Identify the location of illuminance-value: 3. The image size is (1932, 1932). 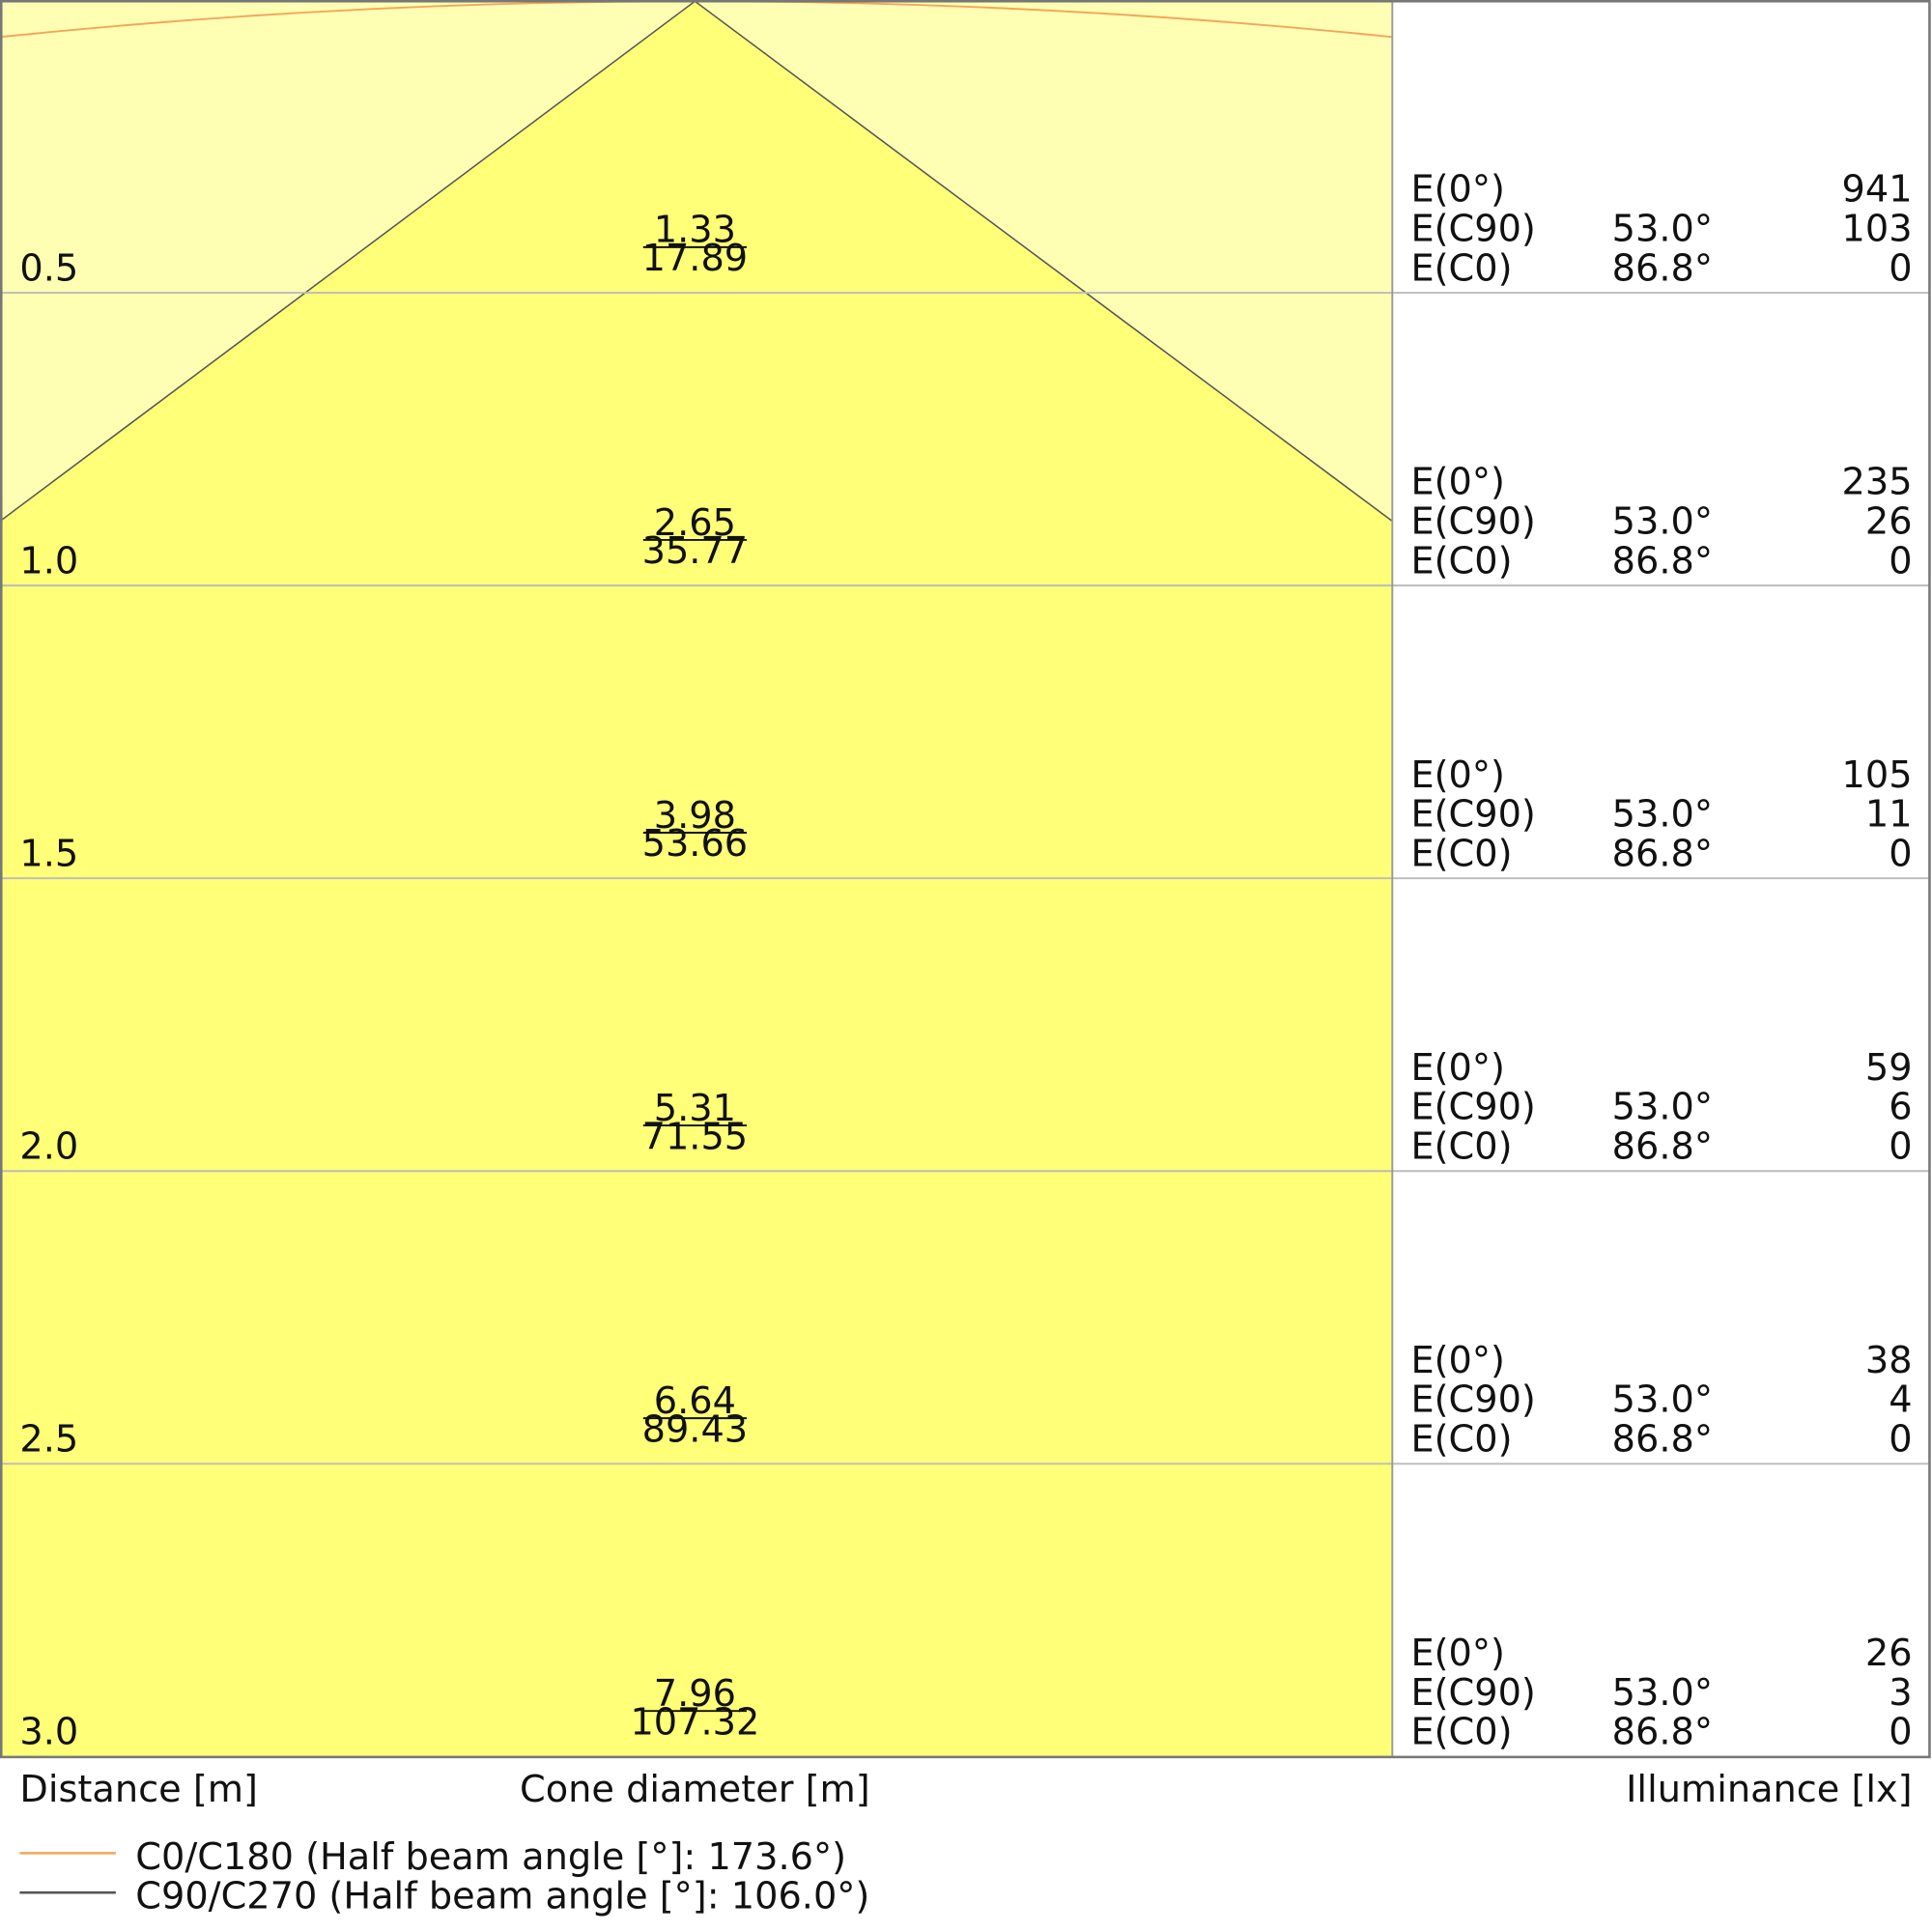
(1900, 1693).